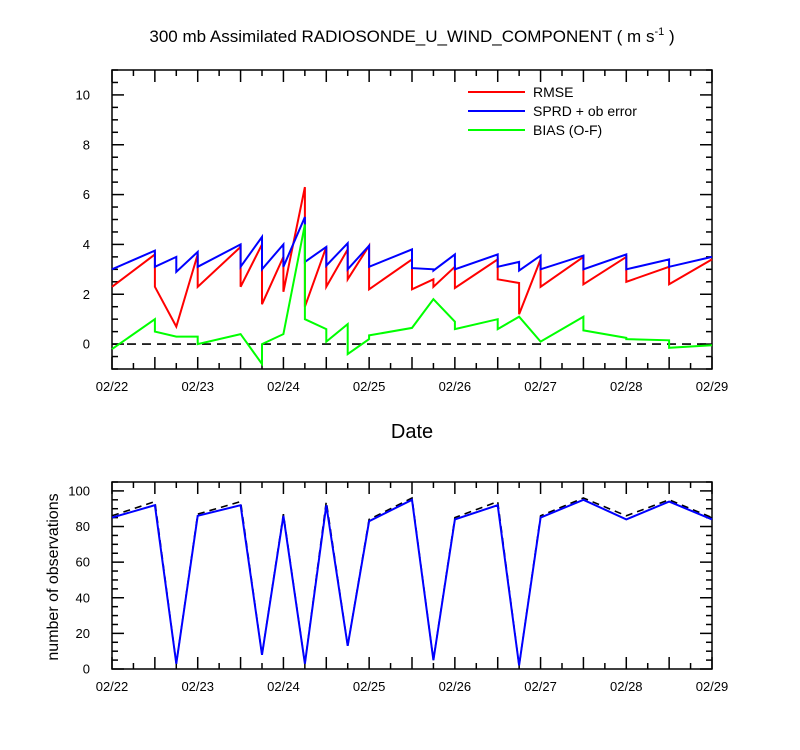  I want to click on top-x-tick-label: 02/28, so click(626, 386).